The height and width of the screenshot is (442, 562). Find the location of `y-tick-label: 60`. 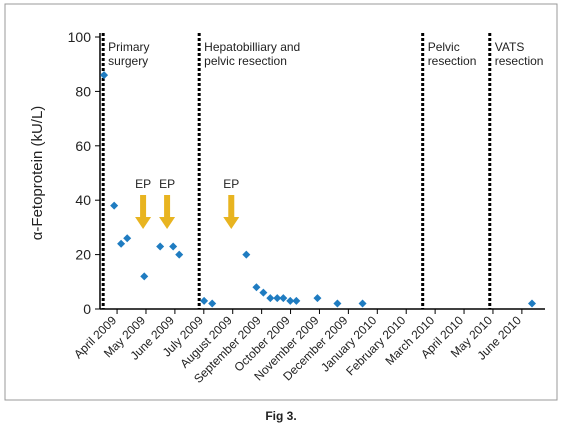

y-tick-label: 60 is located at coordinates (83, 146).